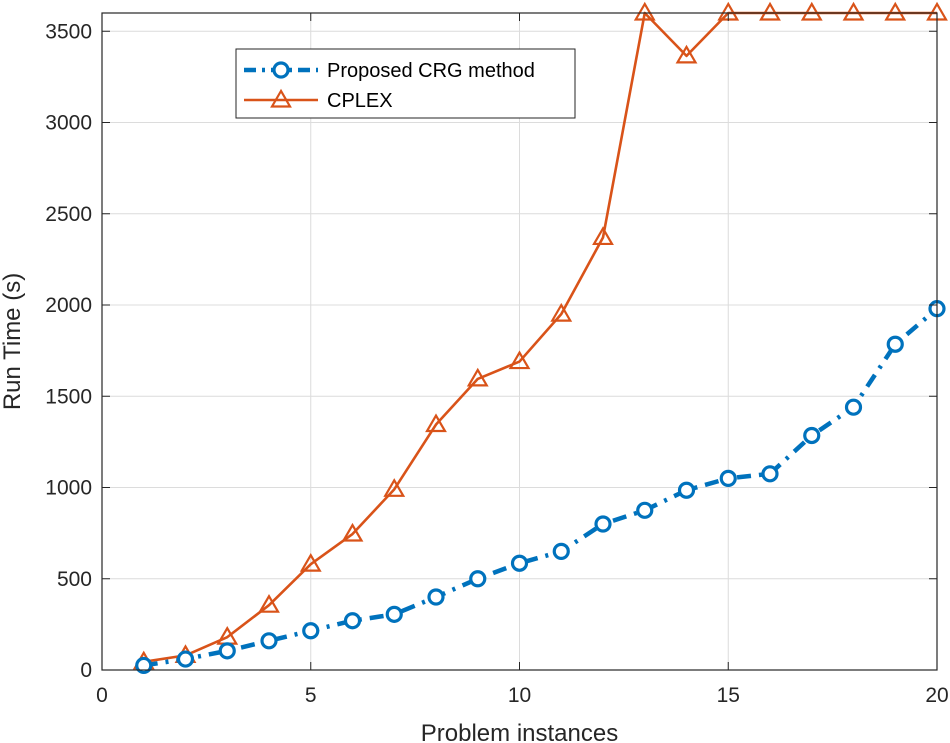 The image size is (950, 743). I want to click on legend-box, so click(405, 83).